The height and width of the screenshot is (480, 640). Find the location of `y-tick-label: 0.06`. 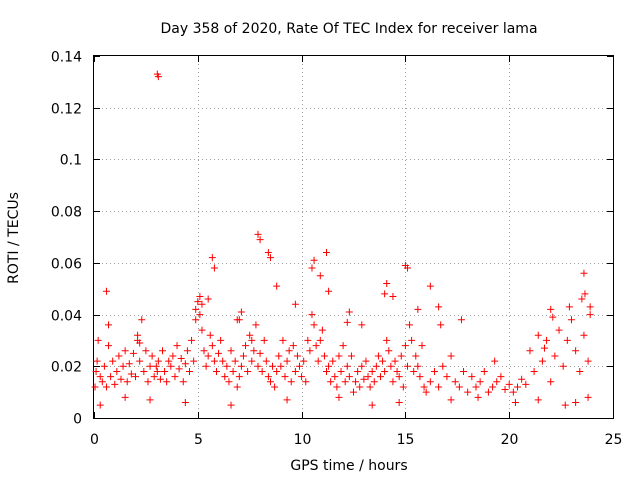

y-tick-label: 0.06 is located at coordinates (66, 265).